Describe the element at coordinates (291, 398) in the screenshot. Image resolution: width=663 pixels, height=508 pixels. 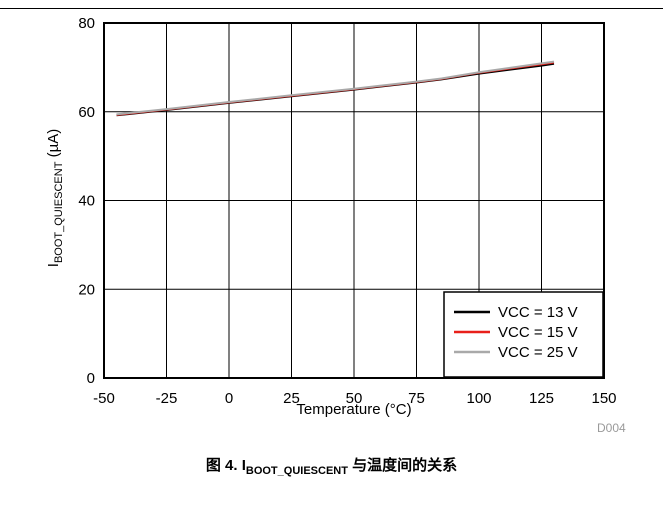
I see `x-tick-label: 25` at that location.